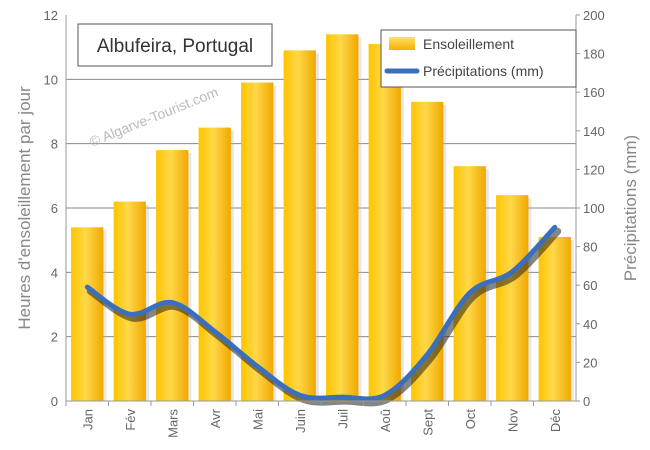  I want to click on x-tick-label: Nov, so click(512, 421).